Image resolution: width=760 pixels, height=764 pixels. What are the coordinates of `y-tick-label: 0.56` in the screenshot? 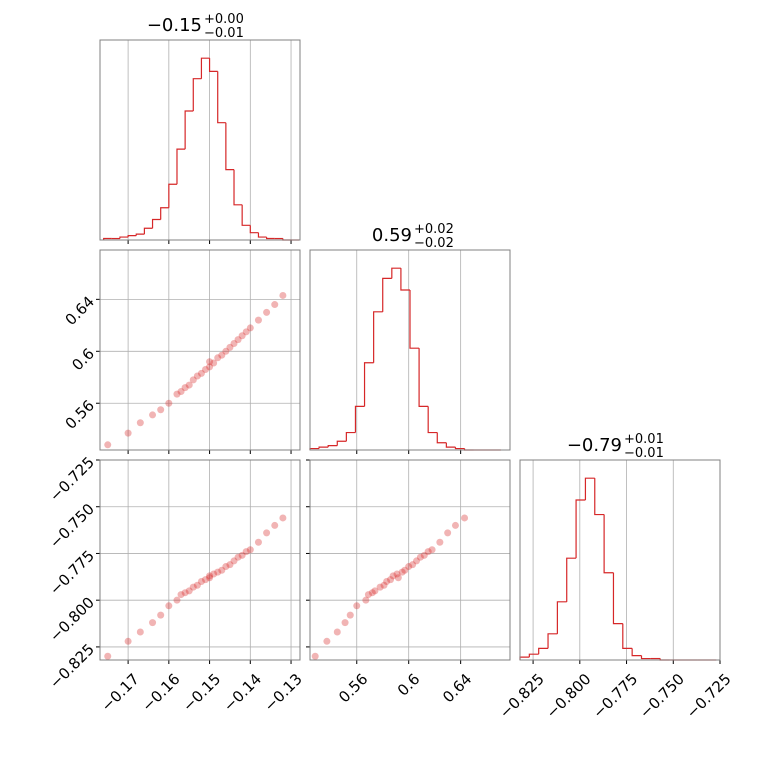 It's located at (80, 415).